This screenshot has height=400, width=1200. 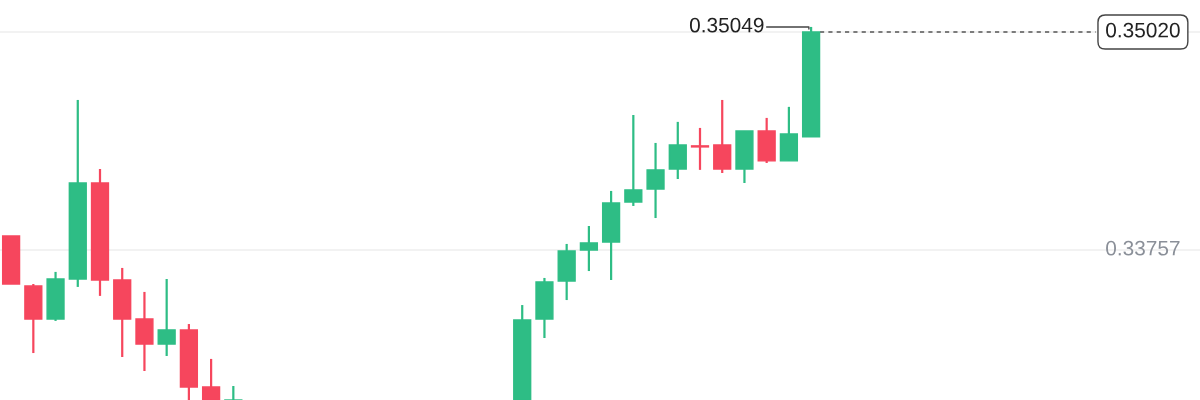 What do you see at coordinates (1143, 248) in the screenshot?
I see `y-tick-label: 0.33757` at bounding box center [1143, 248].